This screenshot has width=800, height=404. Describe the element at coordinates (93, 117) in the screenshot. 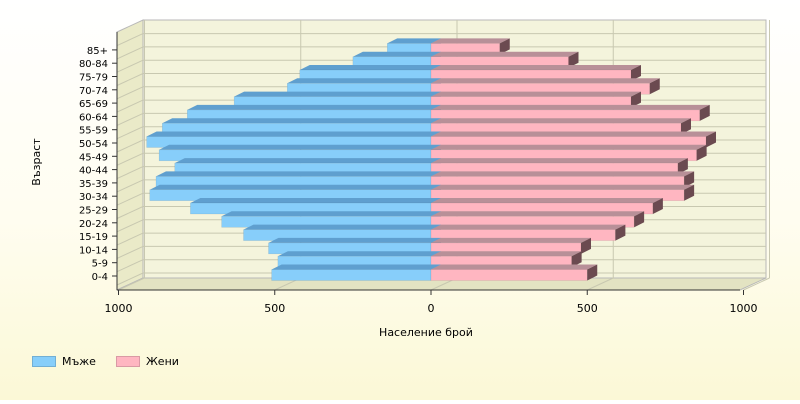

I see `y-tick-label: 60-64` at that location.